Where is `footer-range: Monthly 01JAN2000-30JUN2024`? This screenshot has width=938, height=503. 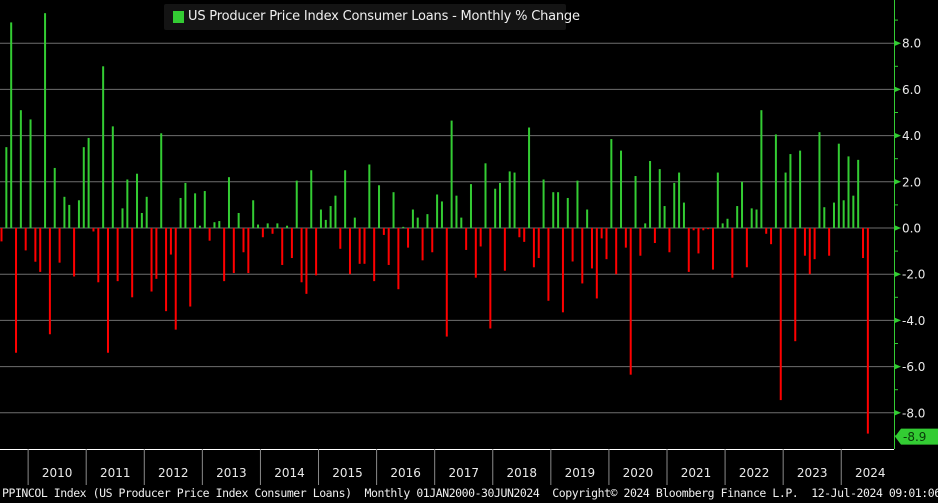
footer-range: Monthly 01JAN2000-30JUN2024 is located at coordinates (452, 493).